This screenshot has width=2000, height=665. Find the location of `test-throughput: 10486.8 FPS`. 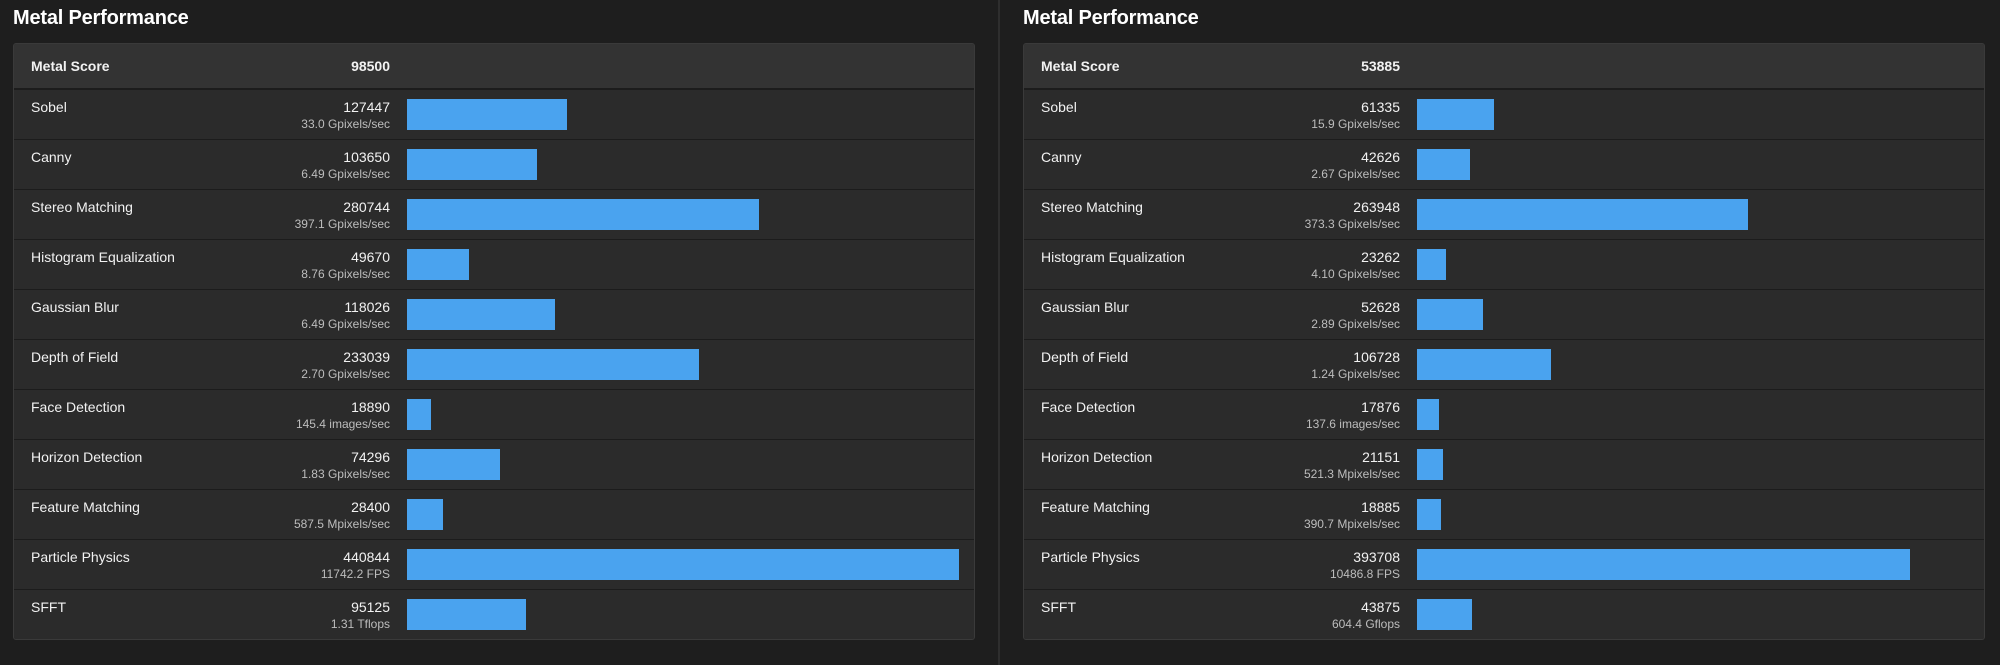

test-throughput: 10486.8 FPS is located at coordinates (1364, 574).